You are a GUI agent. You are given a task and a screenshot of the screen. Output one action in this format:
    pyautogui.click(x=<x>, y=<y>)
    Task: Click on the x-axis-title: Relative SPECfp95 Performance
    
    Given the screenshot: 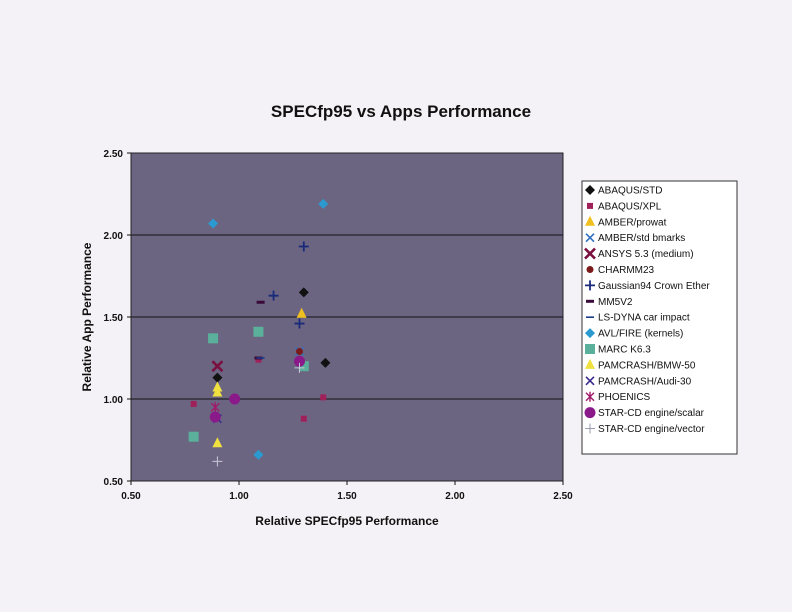 What is the action you would take?
    pyautogui.click(x=347, y=521)
    